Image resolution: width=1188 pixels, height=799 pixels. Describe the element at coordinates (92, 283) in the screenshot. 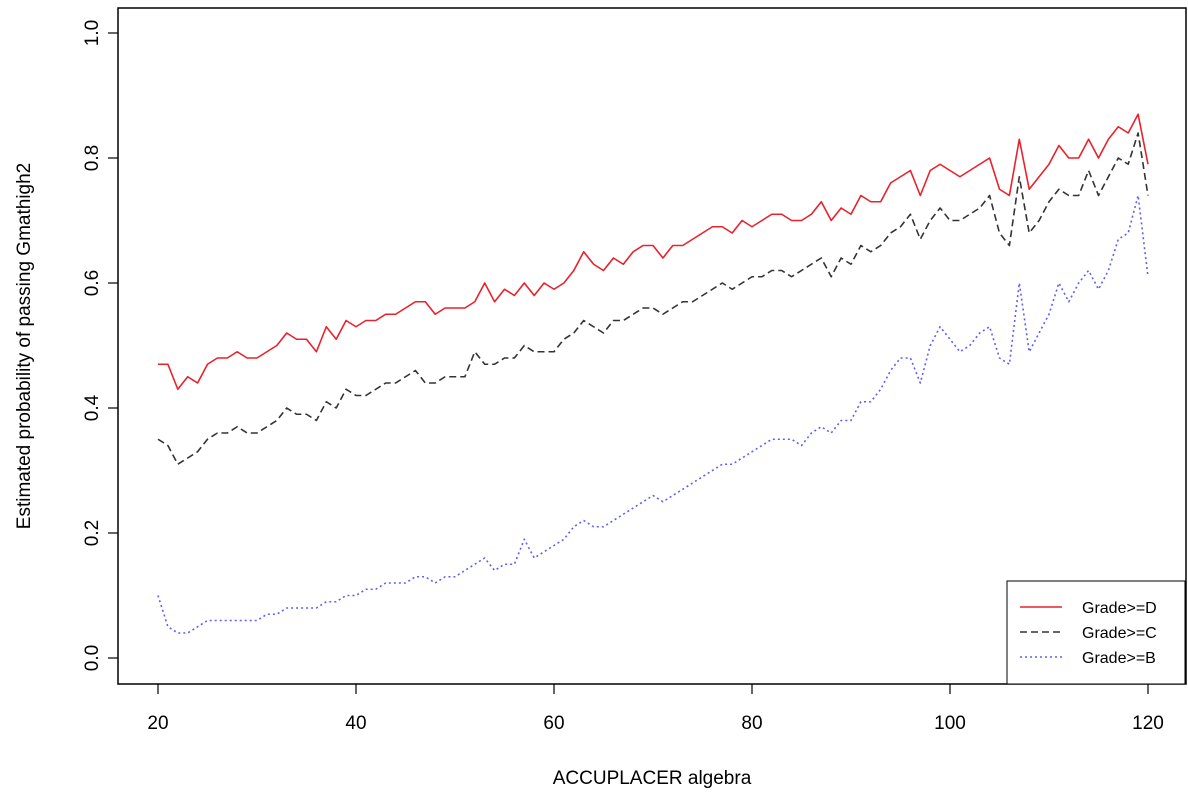

I see `y-tick-label: 0.6` at that location.